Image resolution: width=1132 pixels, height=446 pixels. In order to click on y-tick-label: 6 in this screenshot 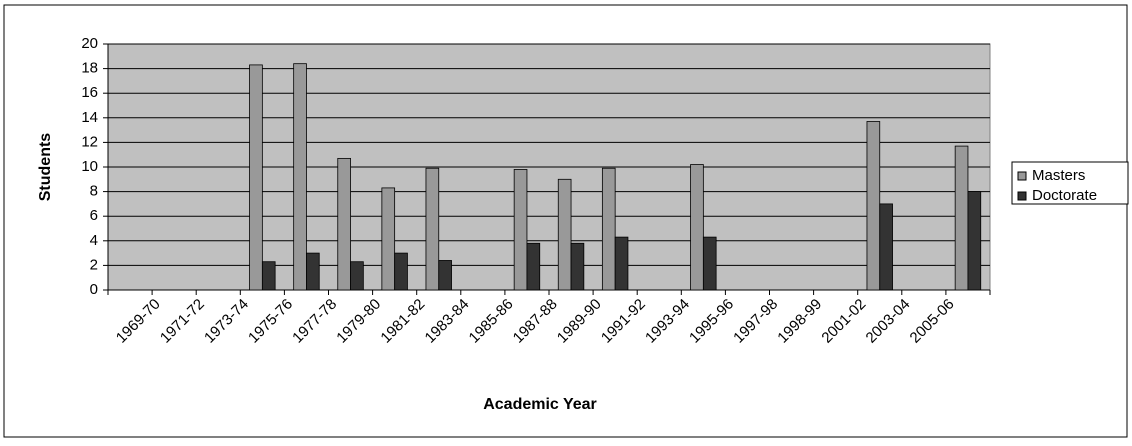, I will do `click(94, 215)`.